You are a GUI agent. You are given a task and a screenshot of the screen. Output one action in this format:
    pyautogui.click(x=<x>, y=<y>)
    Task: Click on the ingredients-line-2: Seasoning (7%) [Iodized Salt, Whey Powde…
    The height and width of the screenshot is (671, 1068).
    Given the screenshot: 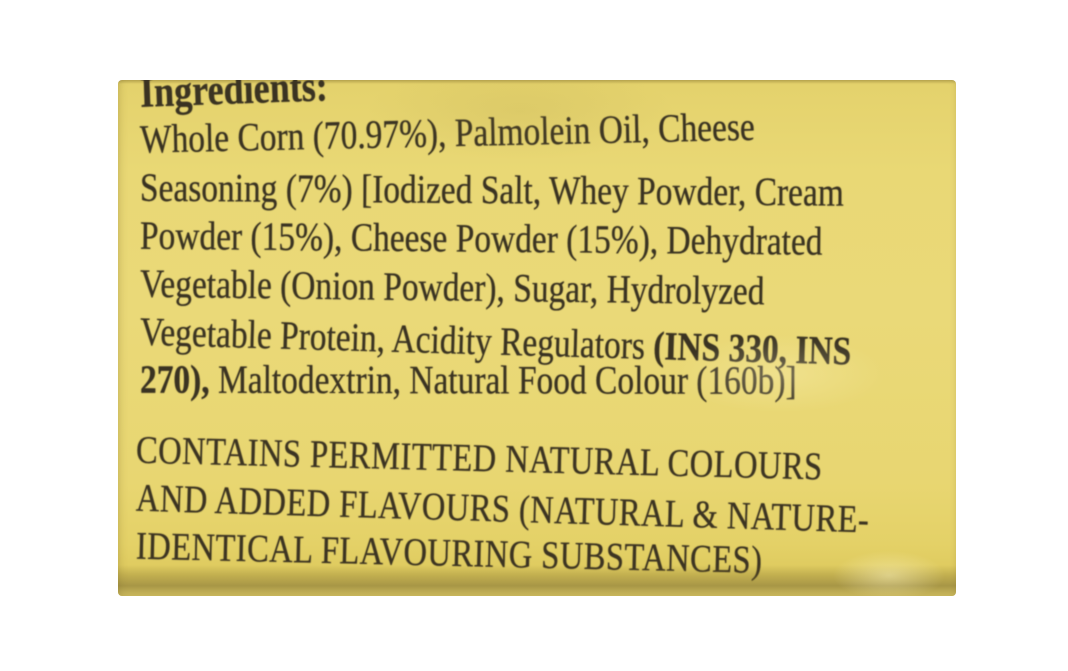 What is the action you would take?
    pyautogui.click(x=491, y=190)
    